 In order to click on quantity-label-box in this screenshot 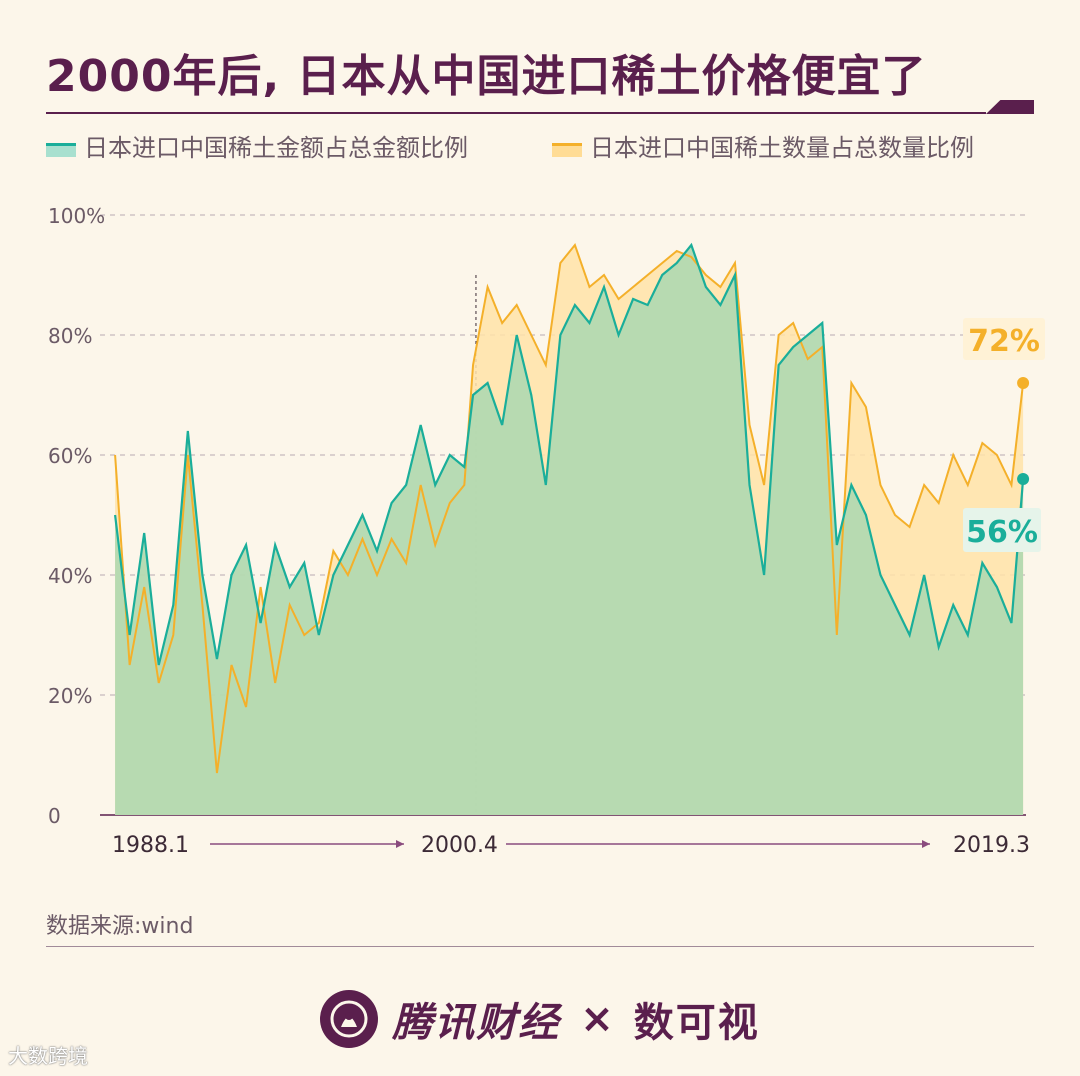, I will do `click(1004, 339)`.